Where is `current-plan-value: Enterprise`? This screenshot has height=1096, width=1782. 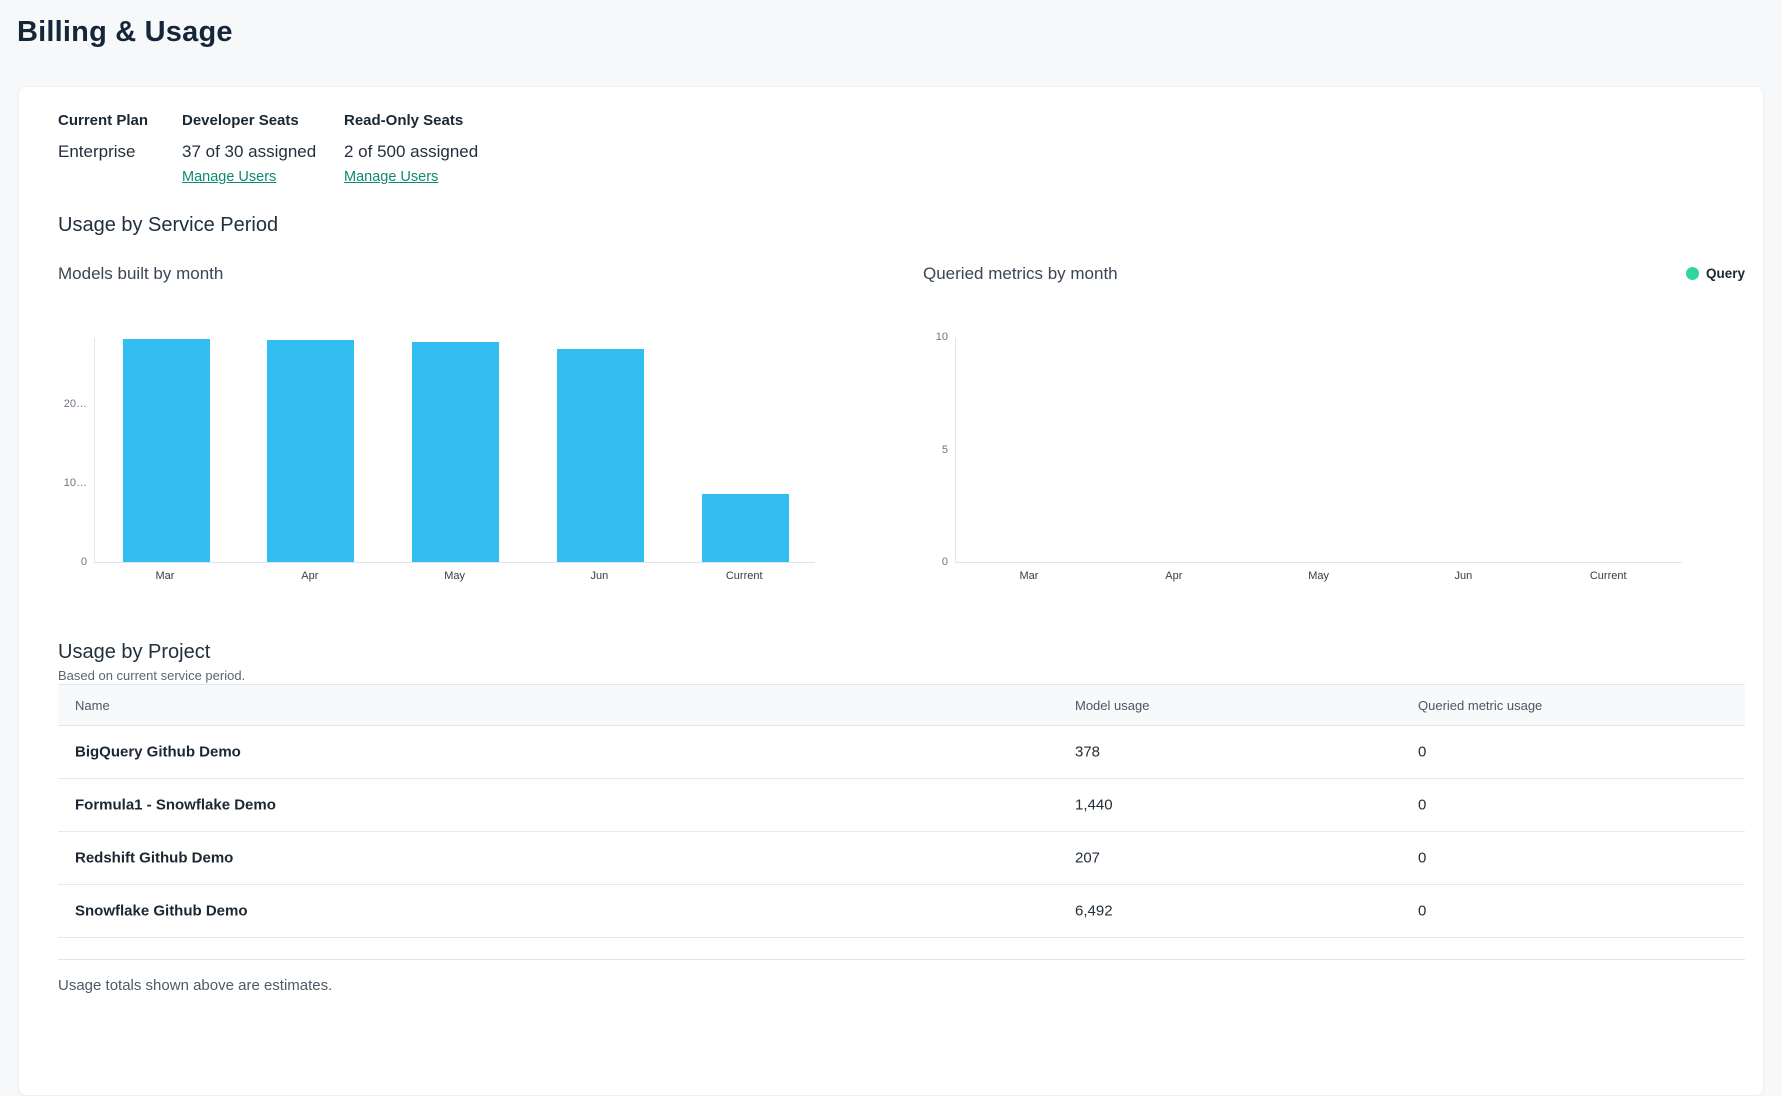
current-plan-value: Enterprise is located at coordinates (97, 151).